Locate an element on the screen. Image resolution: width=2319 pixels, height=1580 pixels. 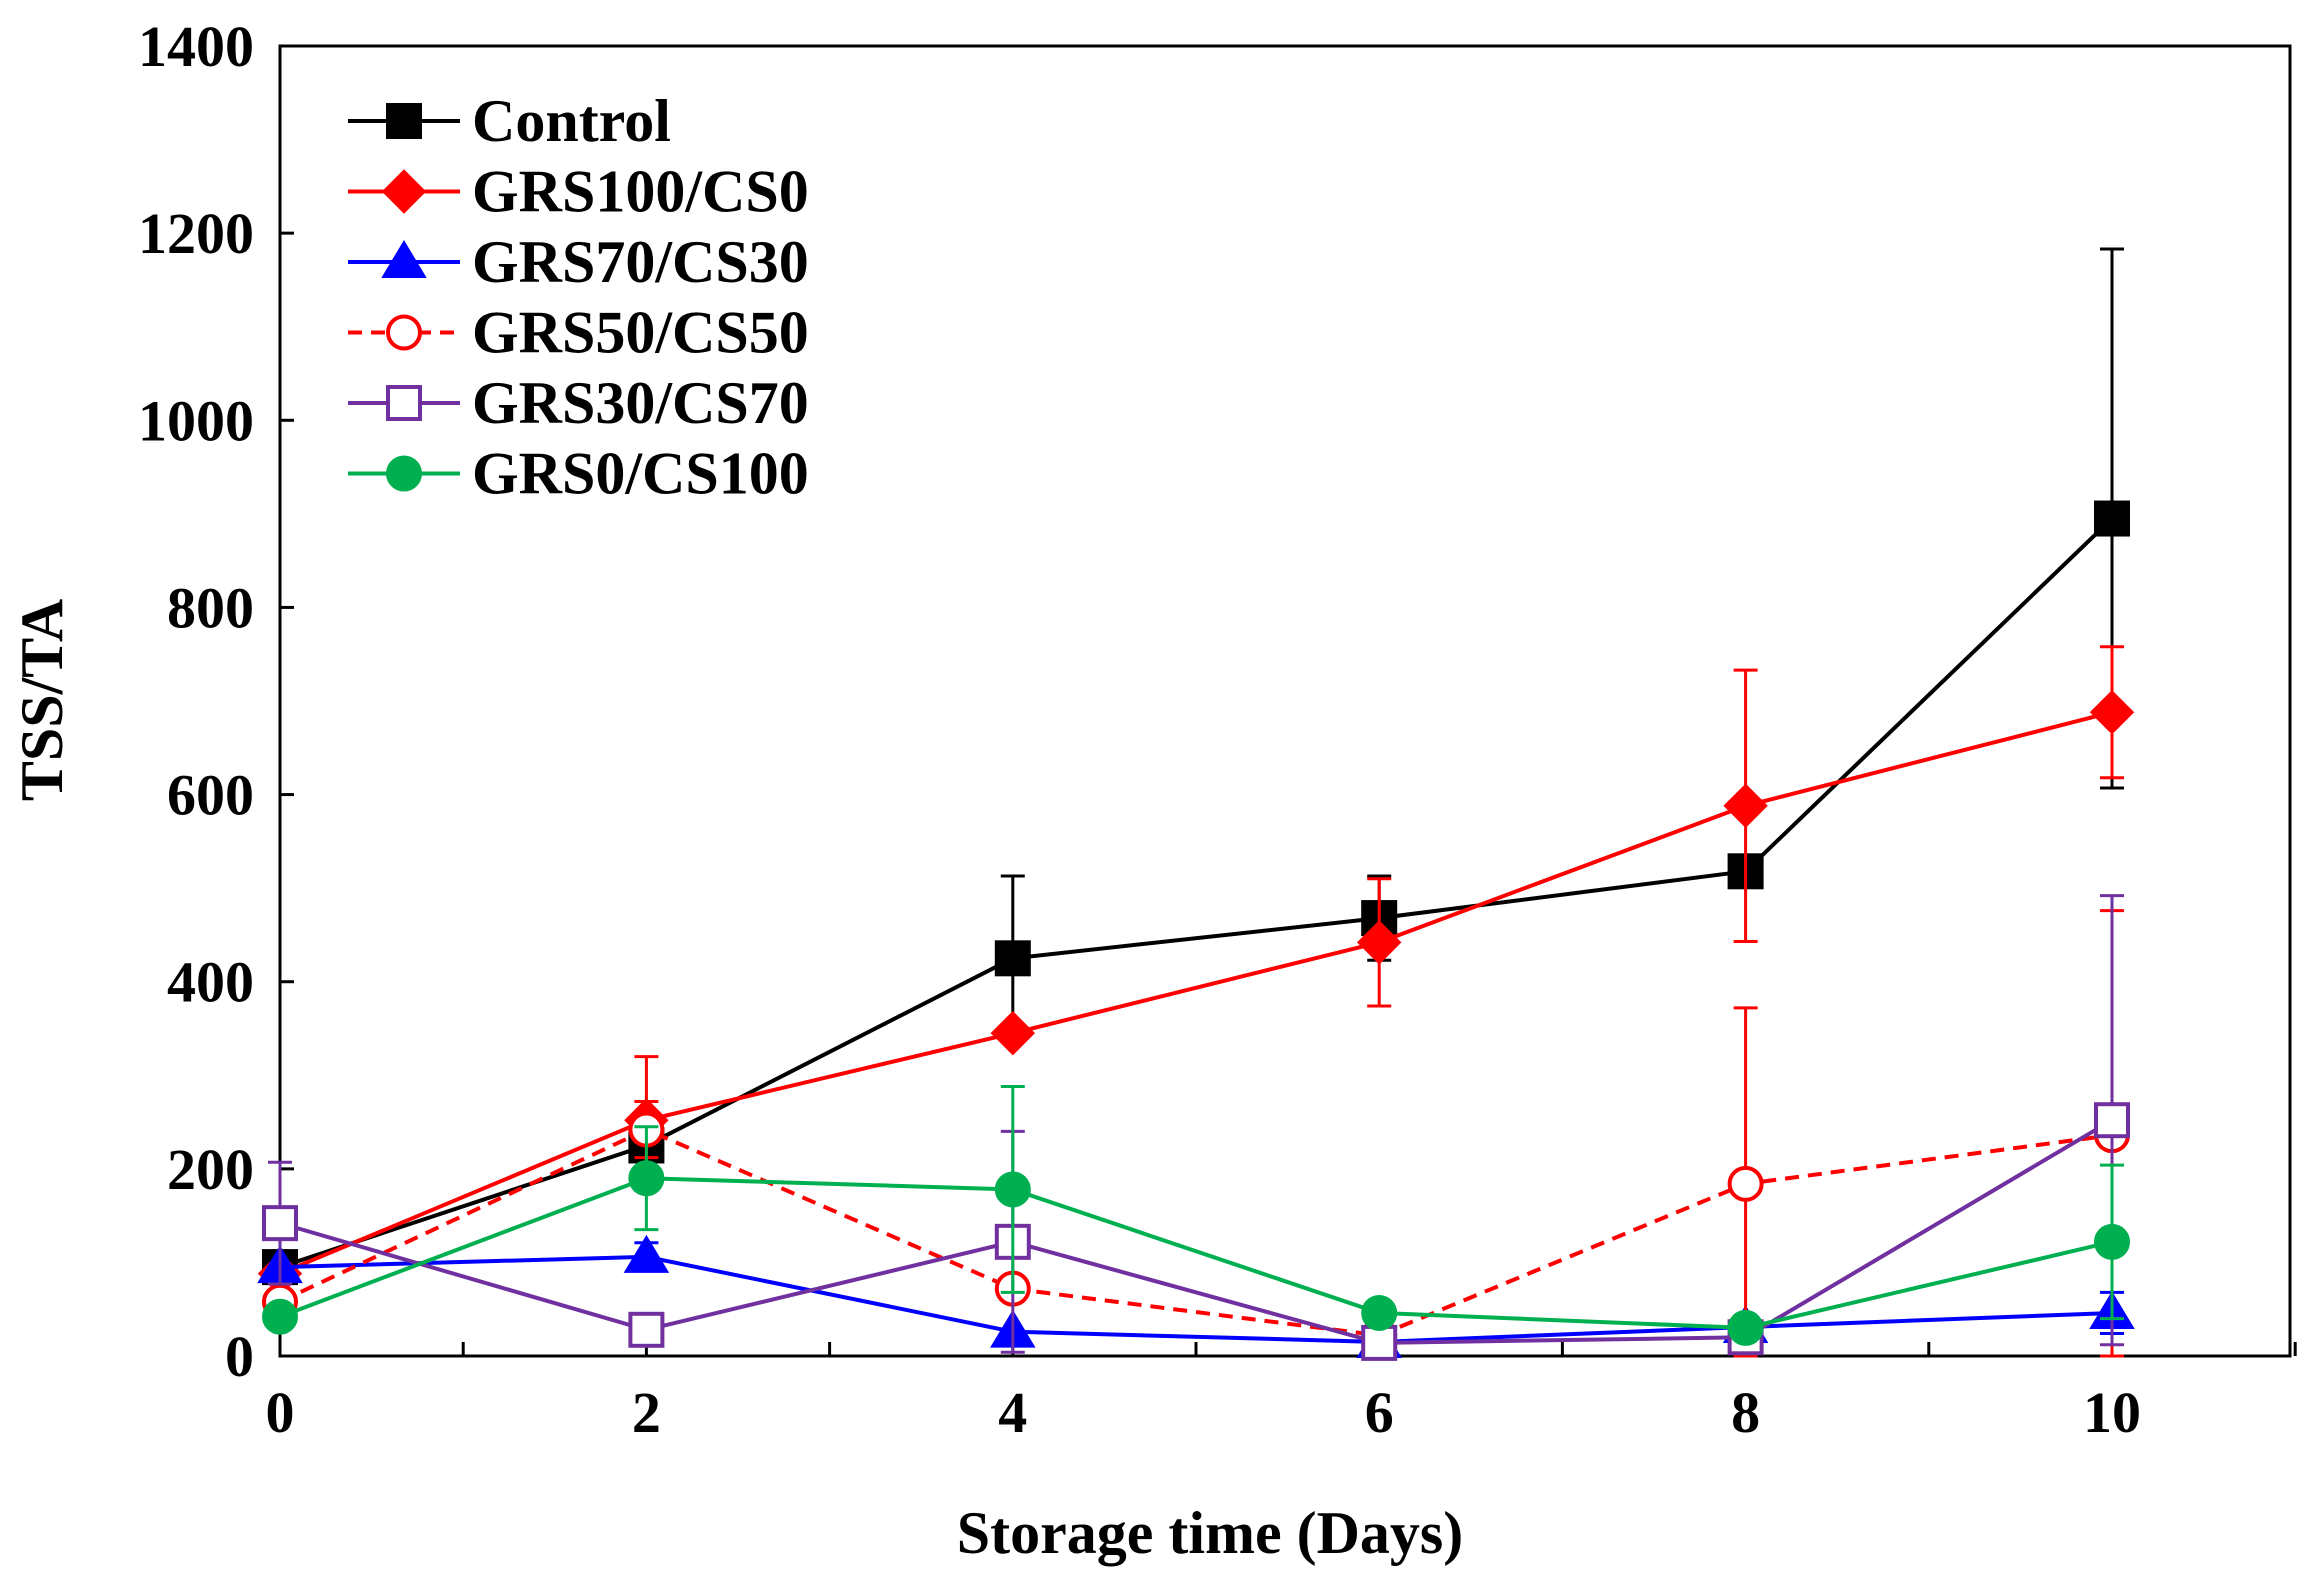
legend-label: GRS0/CS100 is located at coordinates (640, 474).